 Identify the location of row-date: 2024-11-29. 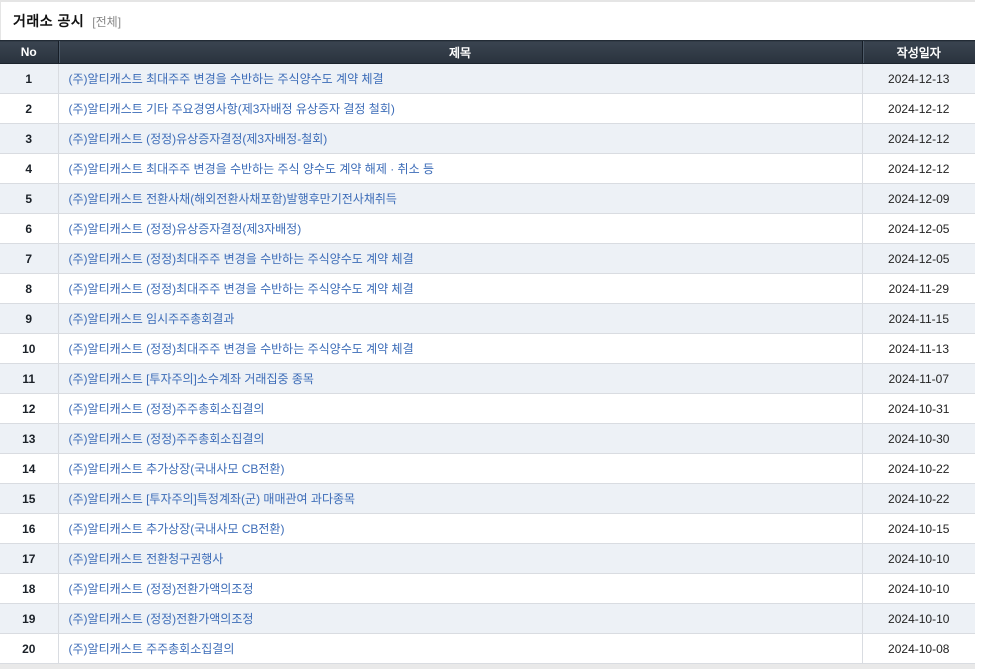
(918, 288).